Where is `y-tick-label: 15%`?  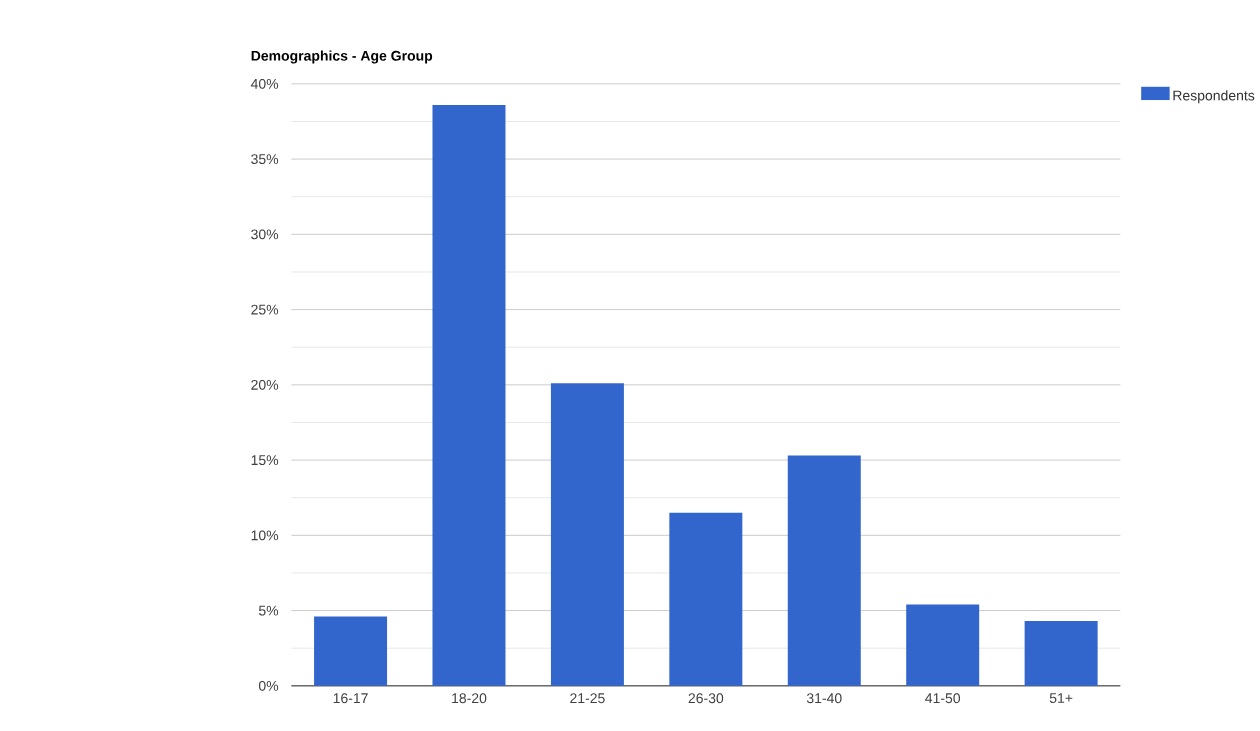 y-tick-label: 15% is located at coordinates (265, 460).